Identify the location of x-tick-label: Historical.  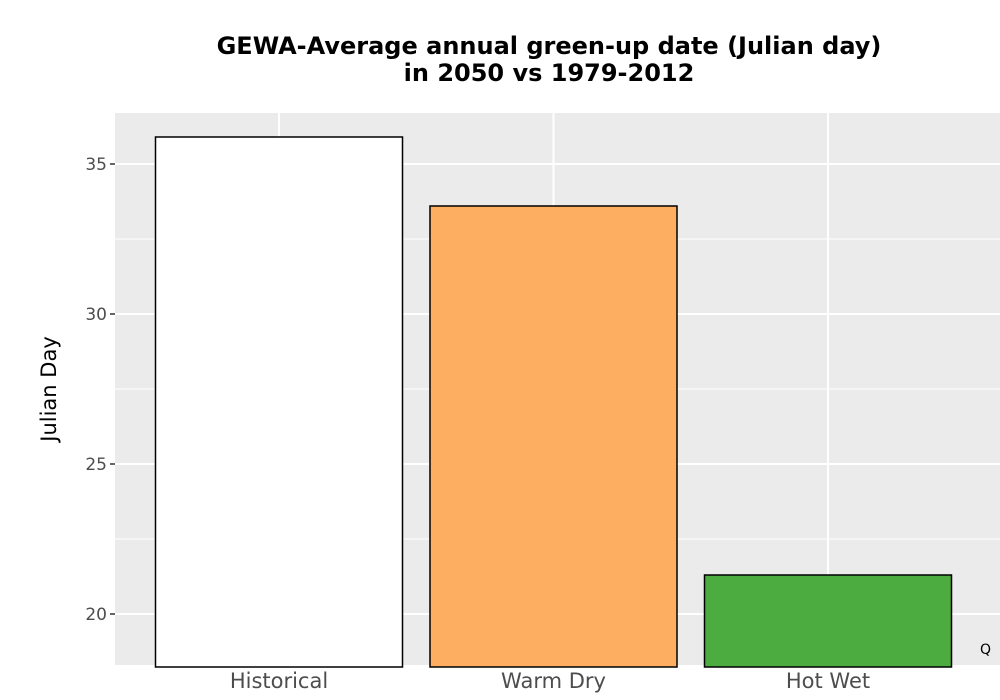
(279, 681).